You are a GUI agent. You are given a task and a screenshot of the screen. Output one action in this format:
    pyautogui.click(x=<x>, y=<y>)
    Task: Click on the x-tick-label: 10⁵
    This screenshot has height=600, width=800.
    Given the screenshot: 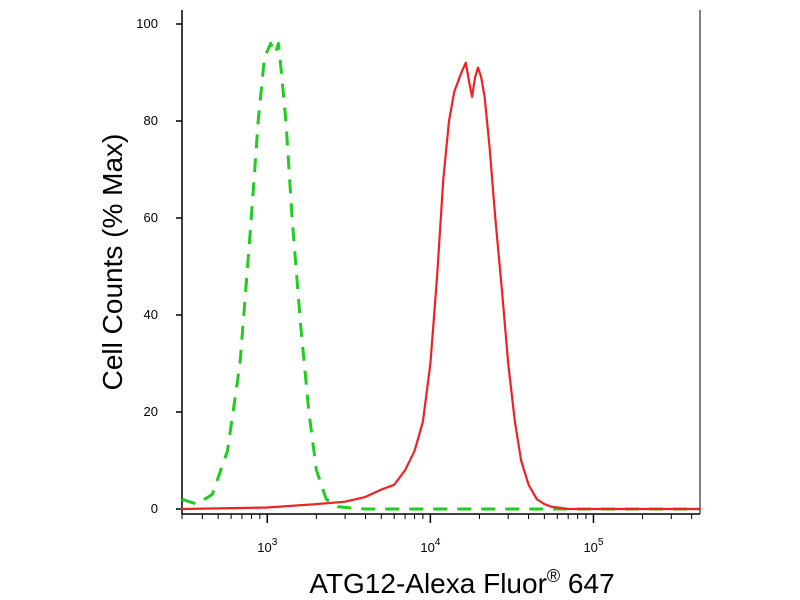 What is the action you would take?
    pyautogui.click(x=593, y=546)
    